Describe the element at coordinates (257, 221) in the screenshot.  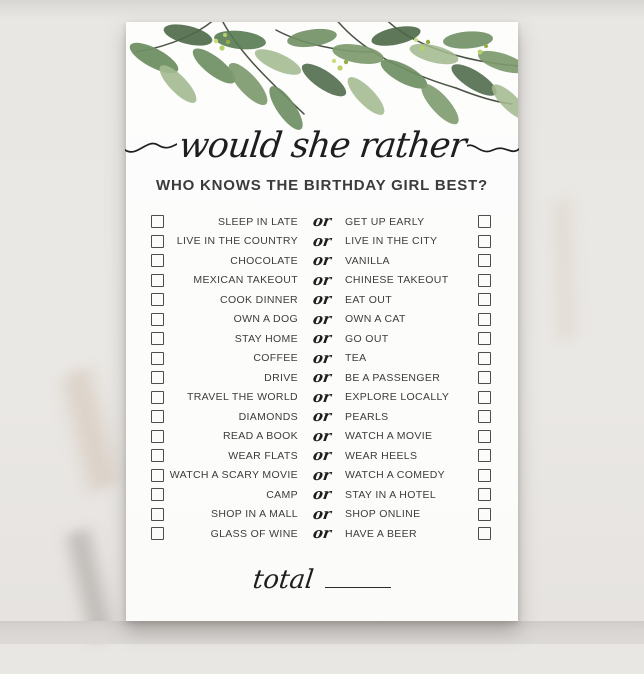
I see `left-option-label: SLEEP IN LATE` at that location.